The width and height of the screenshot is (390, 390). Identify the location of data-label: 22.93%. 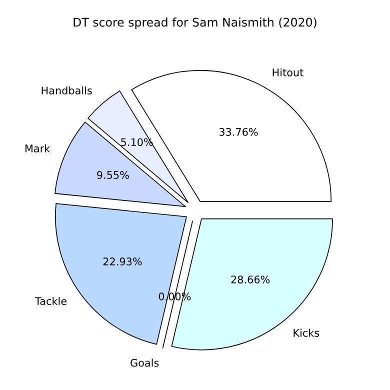
(122, 262).